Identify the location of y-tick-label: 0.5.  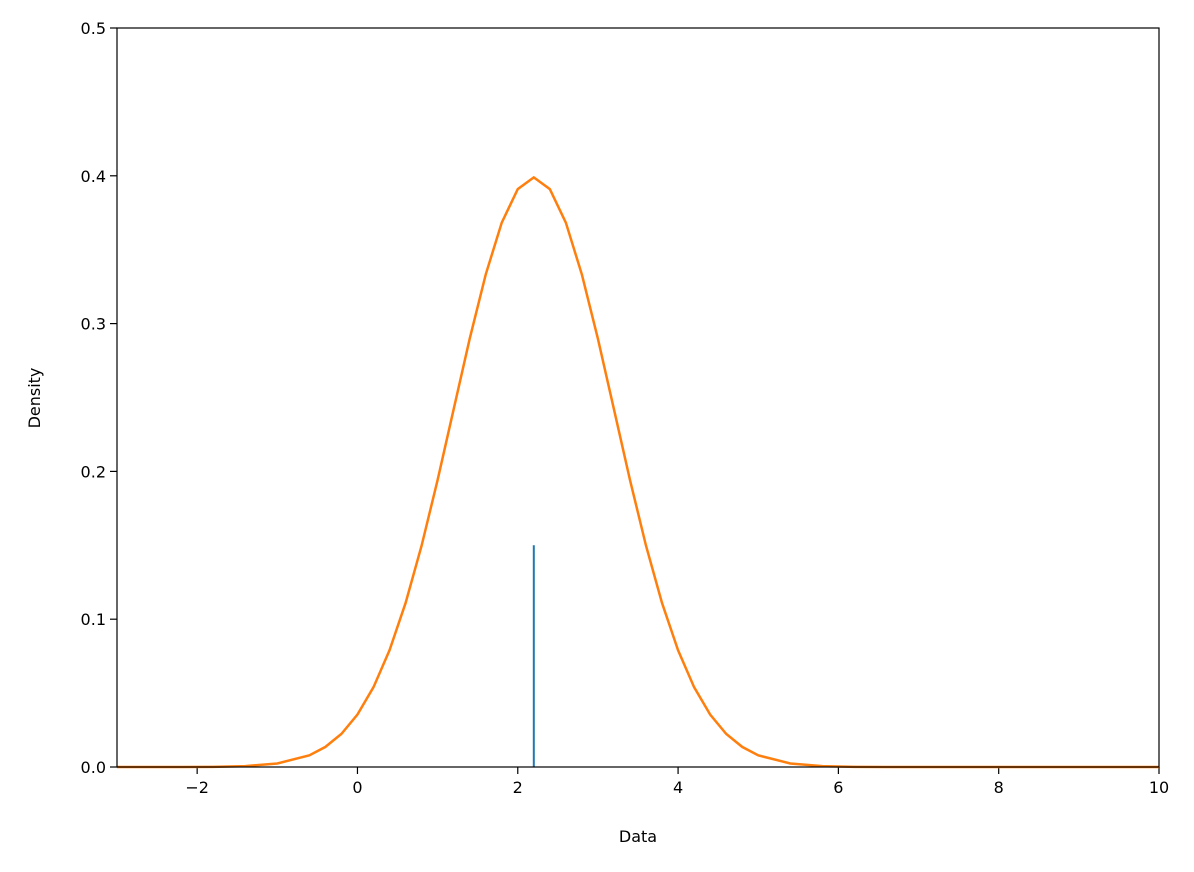
(93, 28).